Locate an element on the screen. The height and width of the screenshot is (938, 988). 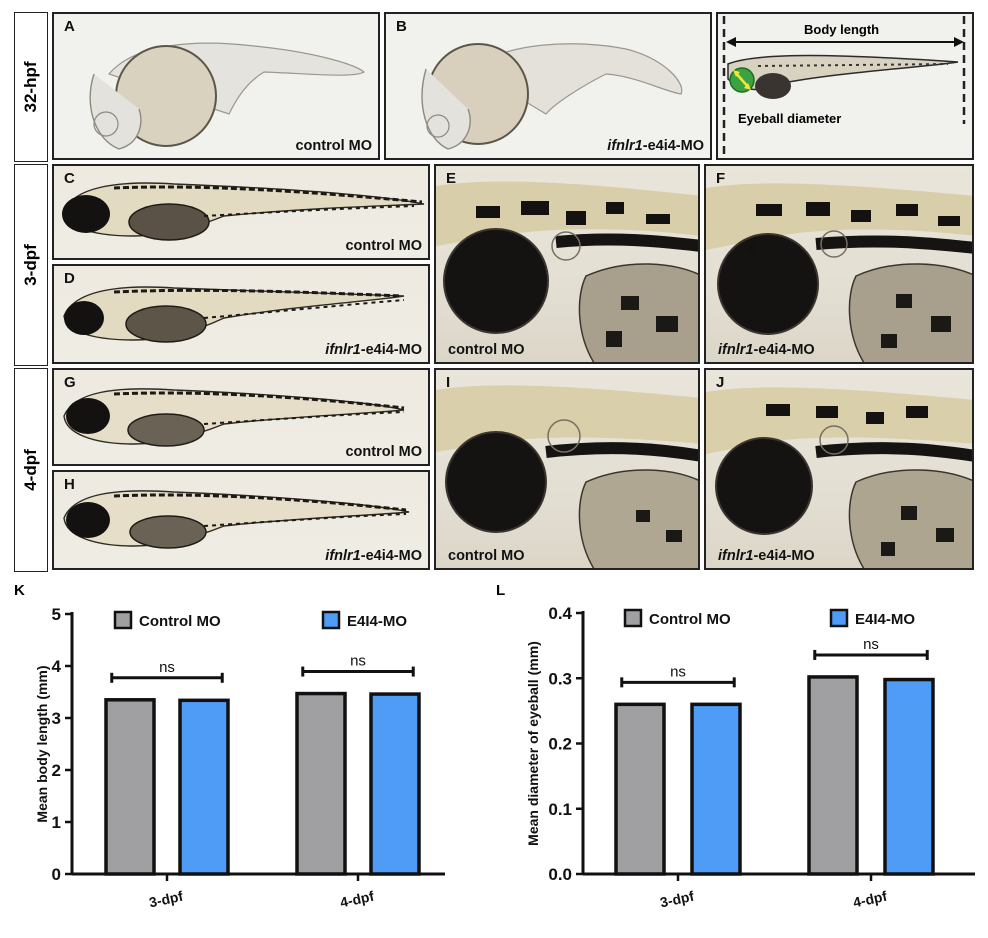
panel-f: F ifnlr1-e4i4-MO is located at coordinates (839, 264).